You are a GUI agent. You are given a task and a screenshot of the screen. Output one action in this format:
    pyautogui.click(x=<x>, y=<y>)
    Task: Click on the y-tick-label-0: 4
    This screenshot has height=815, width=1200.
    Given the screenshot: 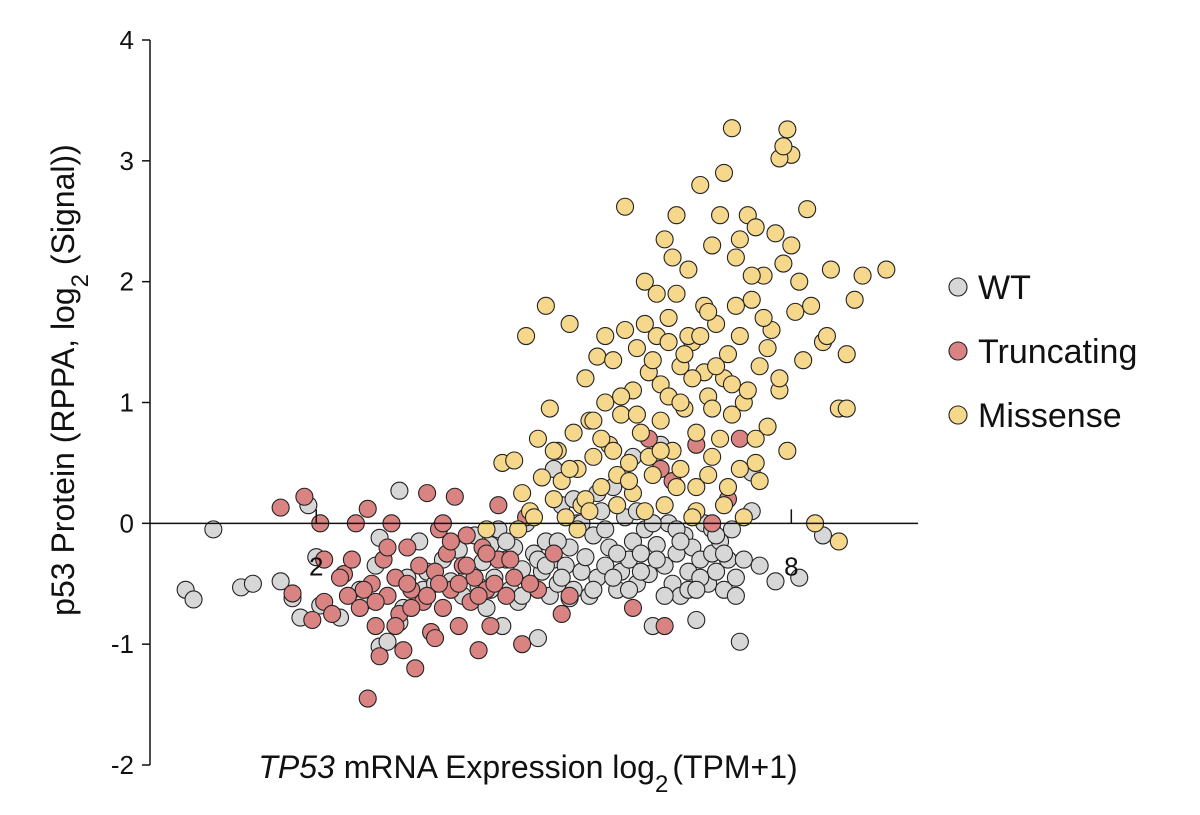 What is the action you would take?
    pyautogui.click(x=127, y=40)
    